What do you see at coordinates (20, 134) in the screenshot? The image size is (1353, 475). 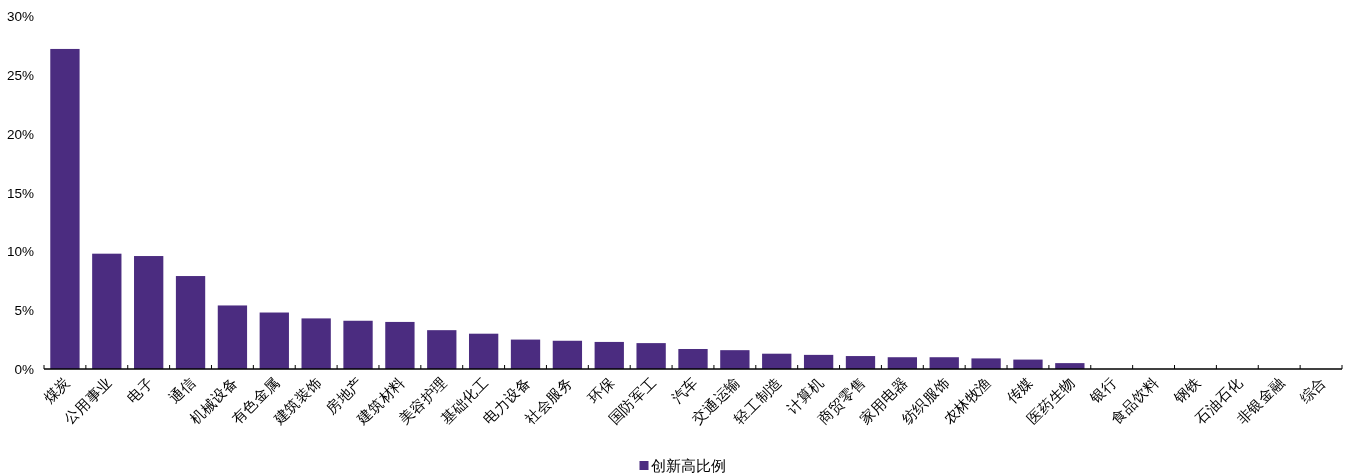 I see `y-tick-label: 20%` at bounding box center [20, 134].